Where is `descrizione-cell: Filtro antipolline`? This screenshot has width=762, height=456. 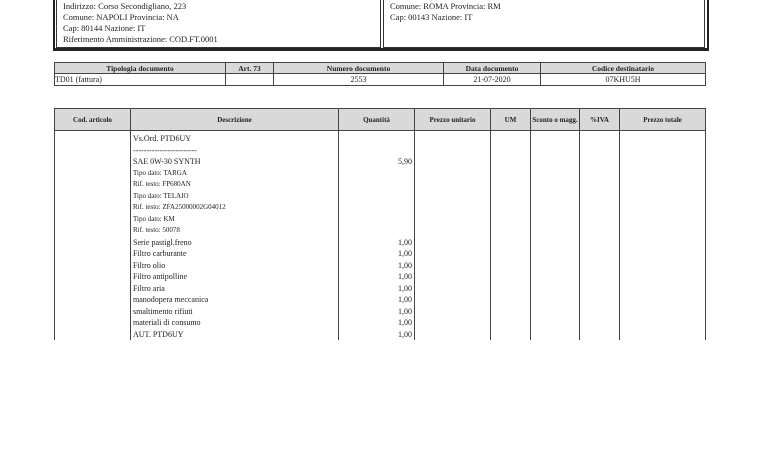
descrizione-cell: Filtro antipolline is located at coordinates (234, 277).